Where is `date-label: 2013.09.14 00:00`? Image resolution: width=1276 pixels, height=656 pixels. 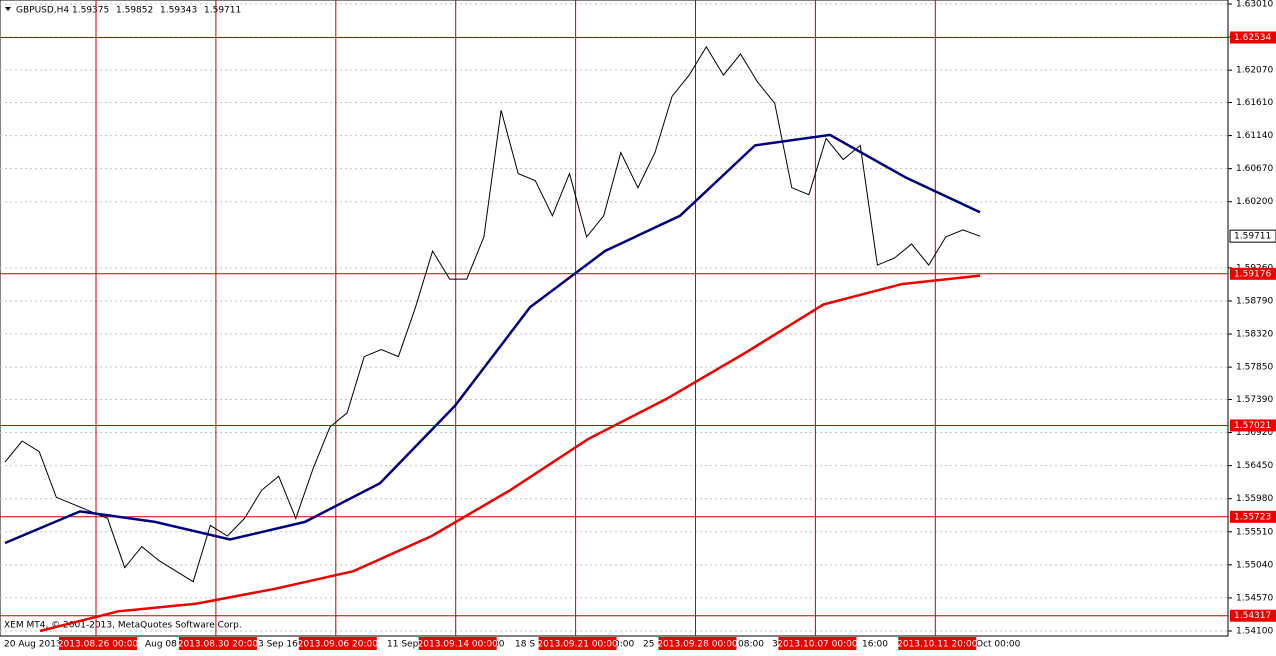
date-label: 2013.09.14 00:00 is located at coordinates (458, 645).